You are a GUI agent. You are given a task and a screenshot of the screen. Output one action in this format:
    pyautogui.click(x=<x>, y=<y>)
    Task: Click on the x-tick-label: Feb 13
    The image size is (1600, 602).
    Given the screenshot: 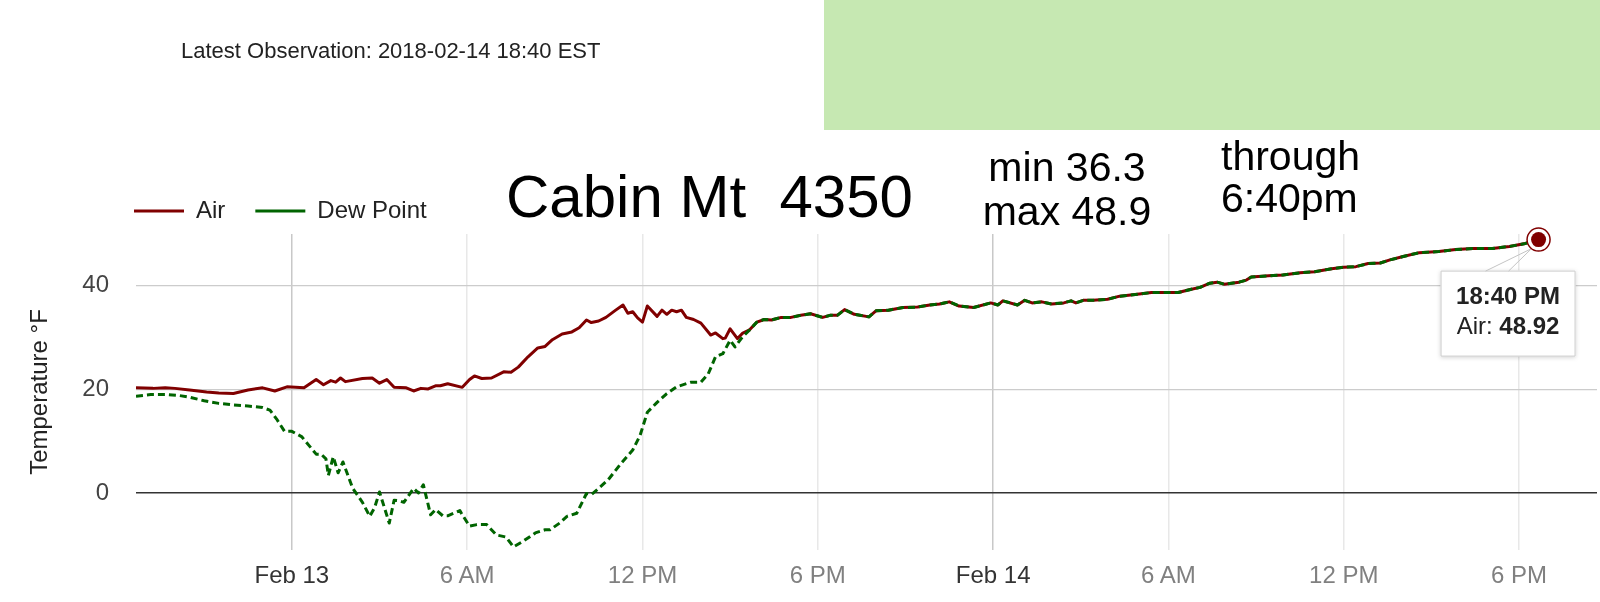 What is the action you would take?
    pyautogui.click(x=292, y=575)
    